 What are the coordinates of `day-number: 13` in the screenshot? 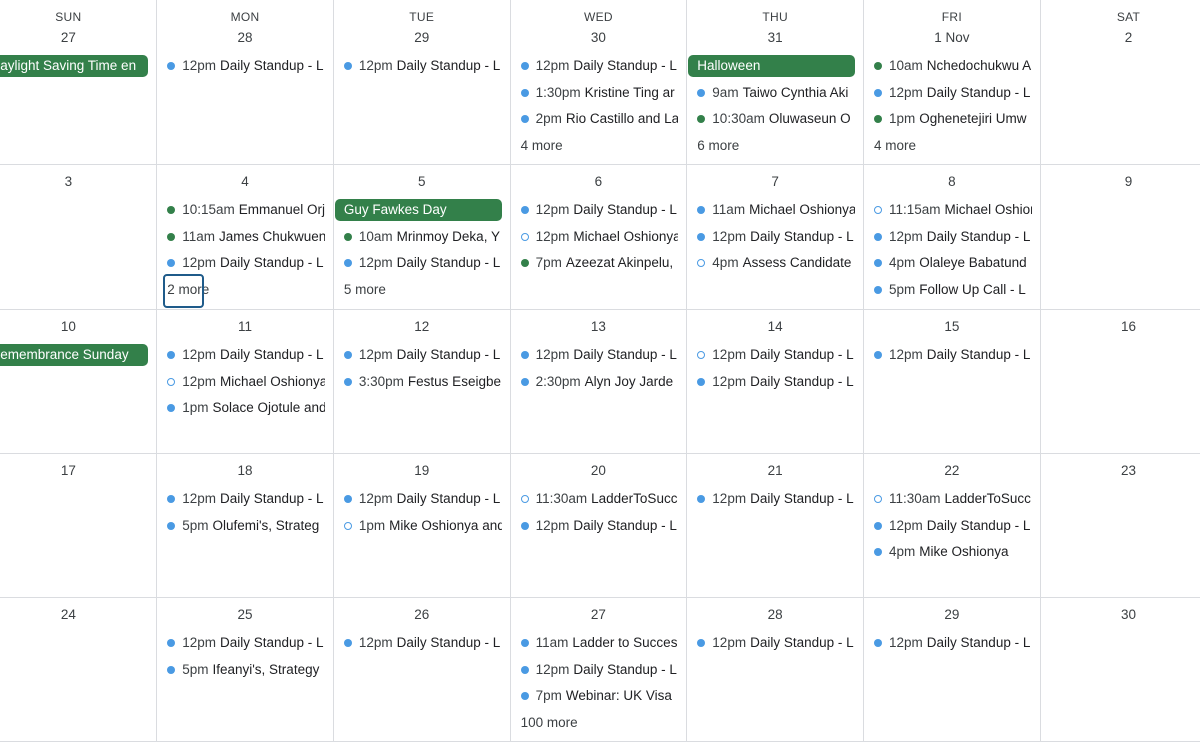 It's located at (598, 326).